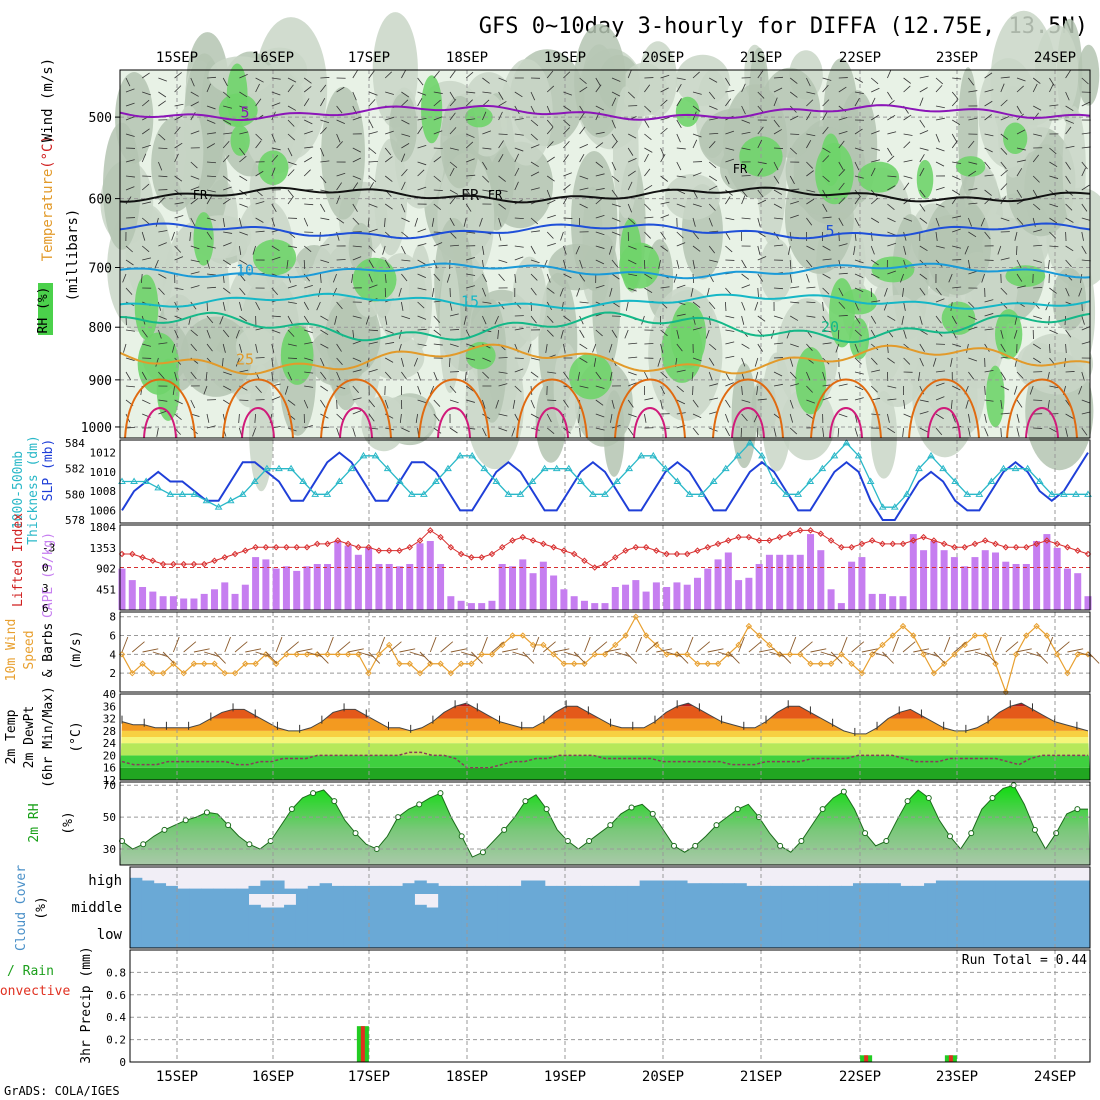 The height and width of the screenshot is (1100, 1100). What do you see at coordinates (605, 705) in the screenshot?
I see `temp-band` at bounding box center [605, 705].